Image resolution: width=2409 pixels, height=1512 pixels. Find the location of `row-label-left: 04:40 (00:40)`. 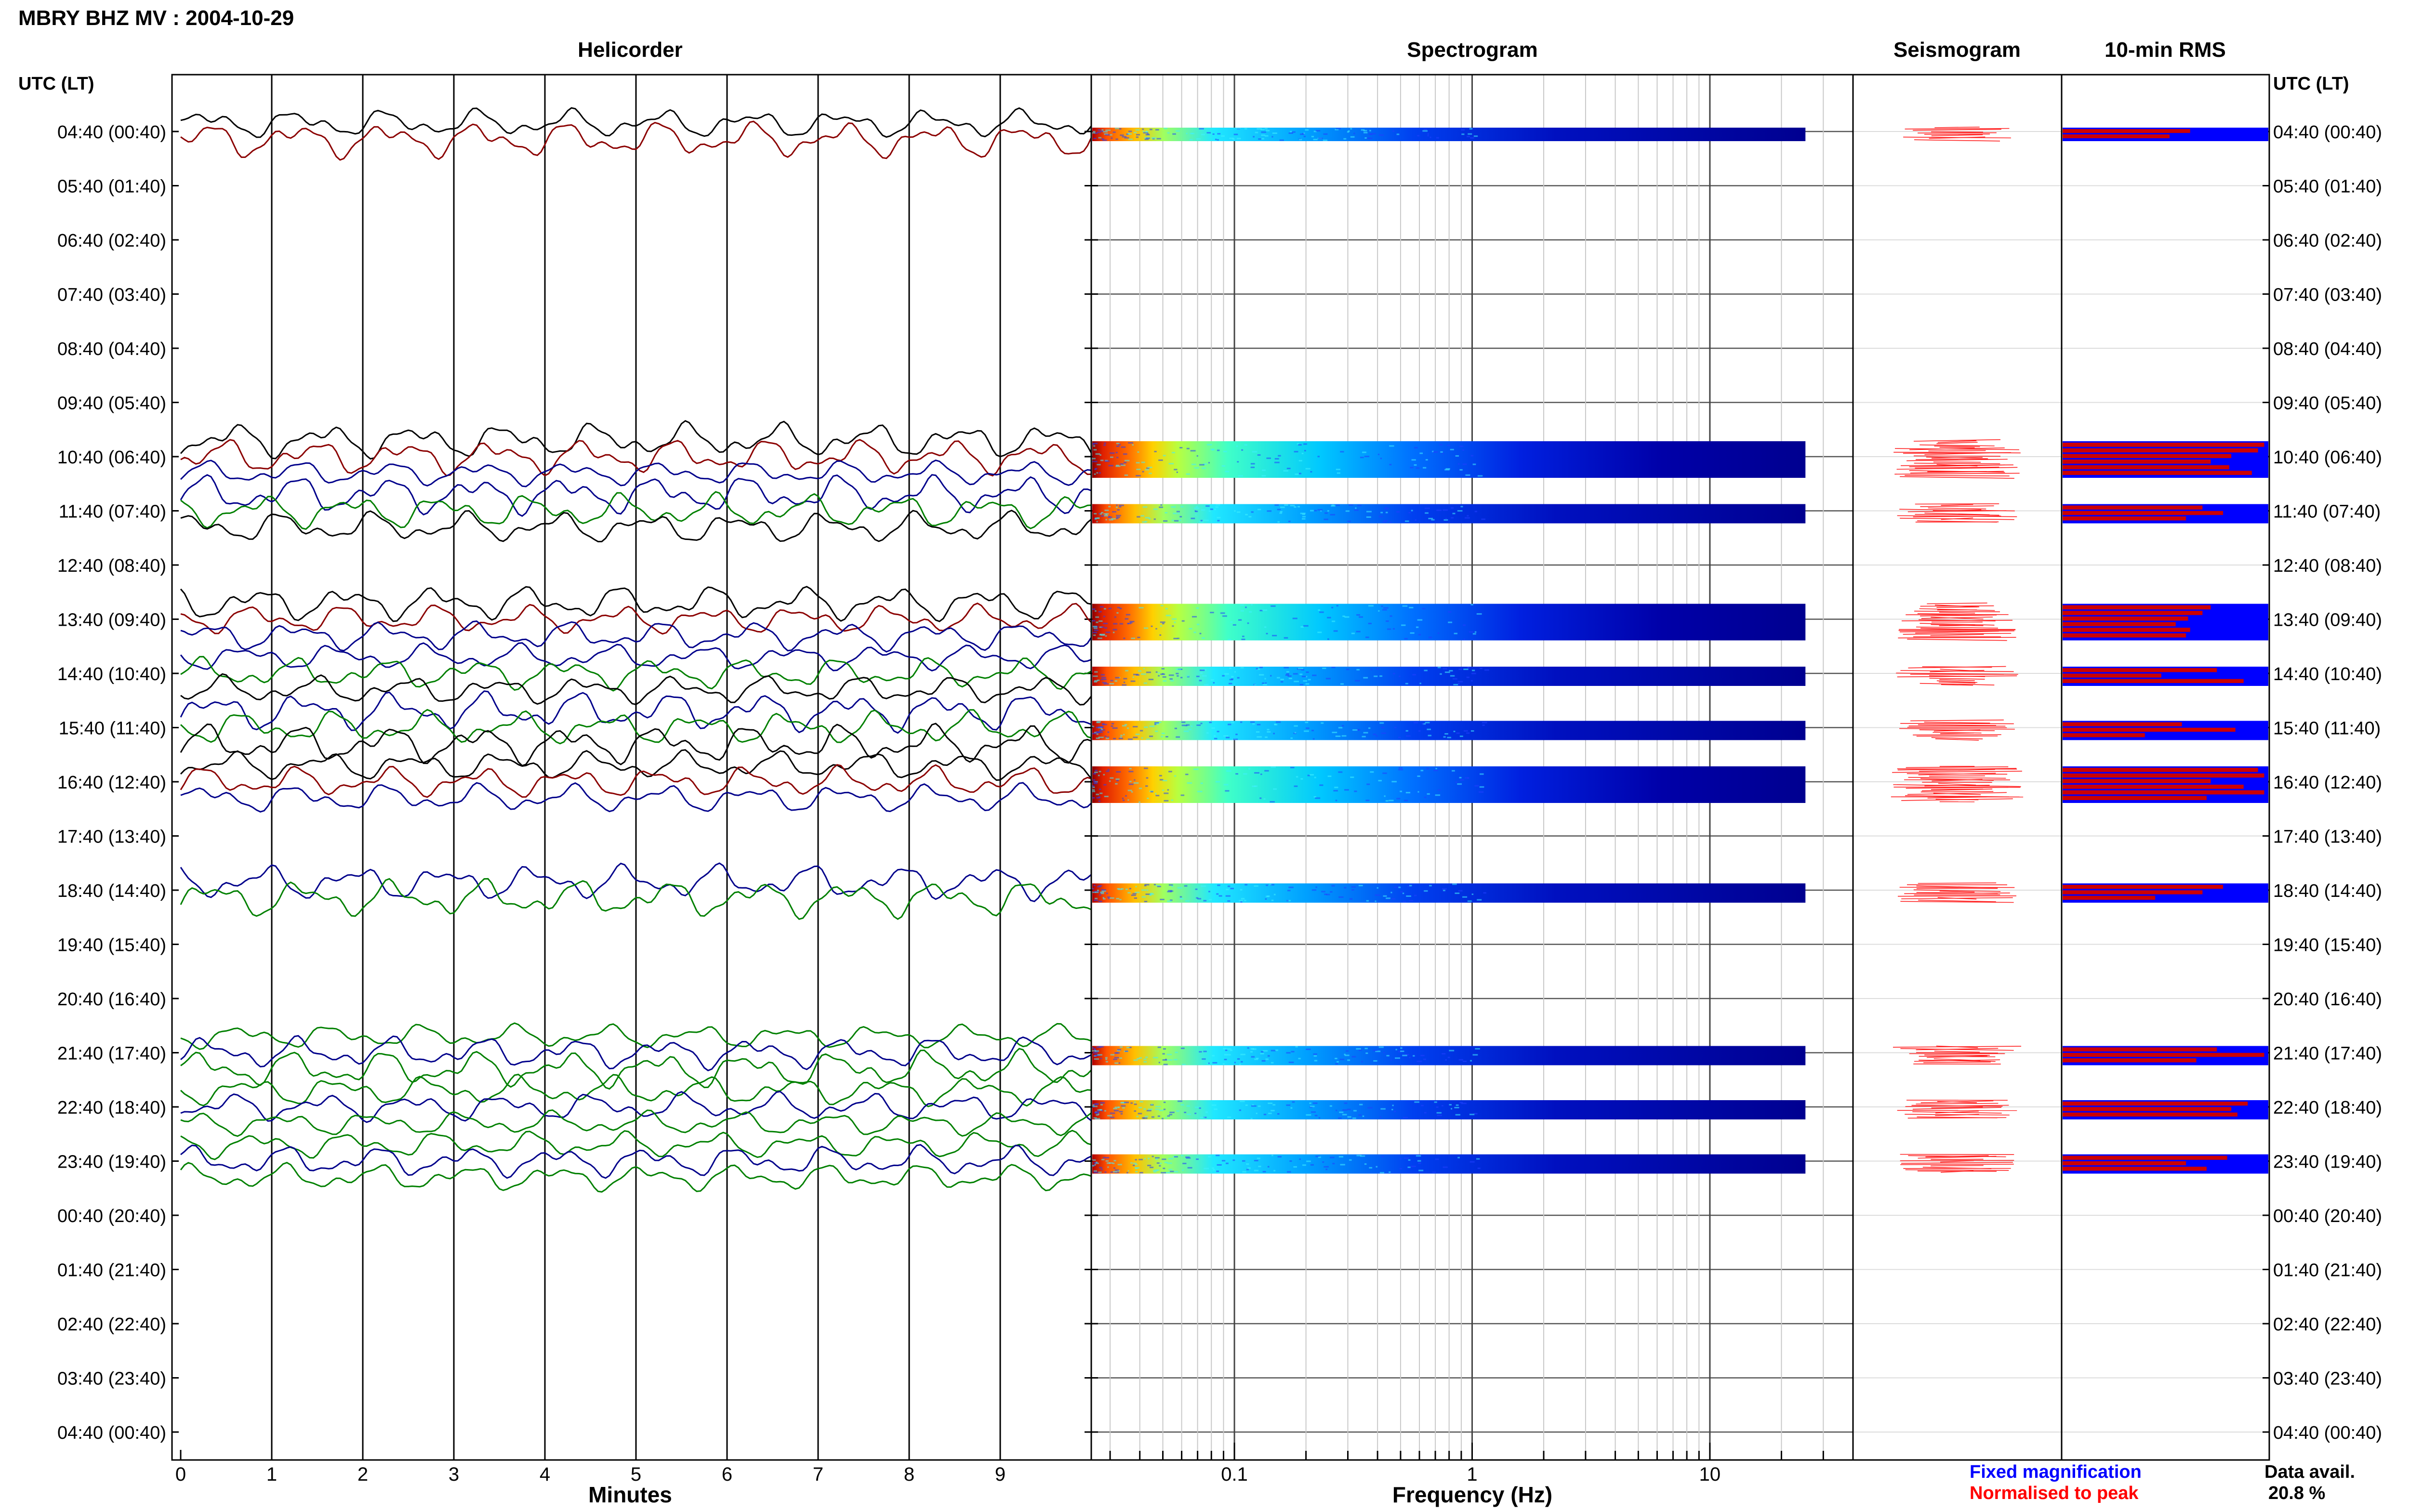

row-label-left: 04:40 (00:40) is located at coordinates (111, 132).